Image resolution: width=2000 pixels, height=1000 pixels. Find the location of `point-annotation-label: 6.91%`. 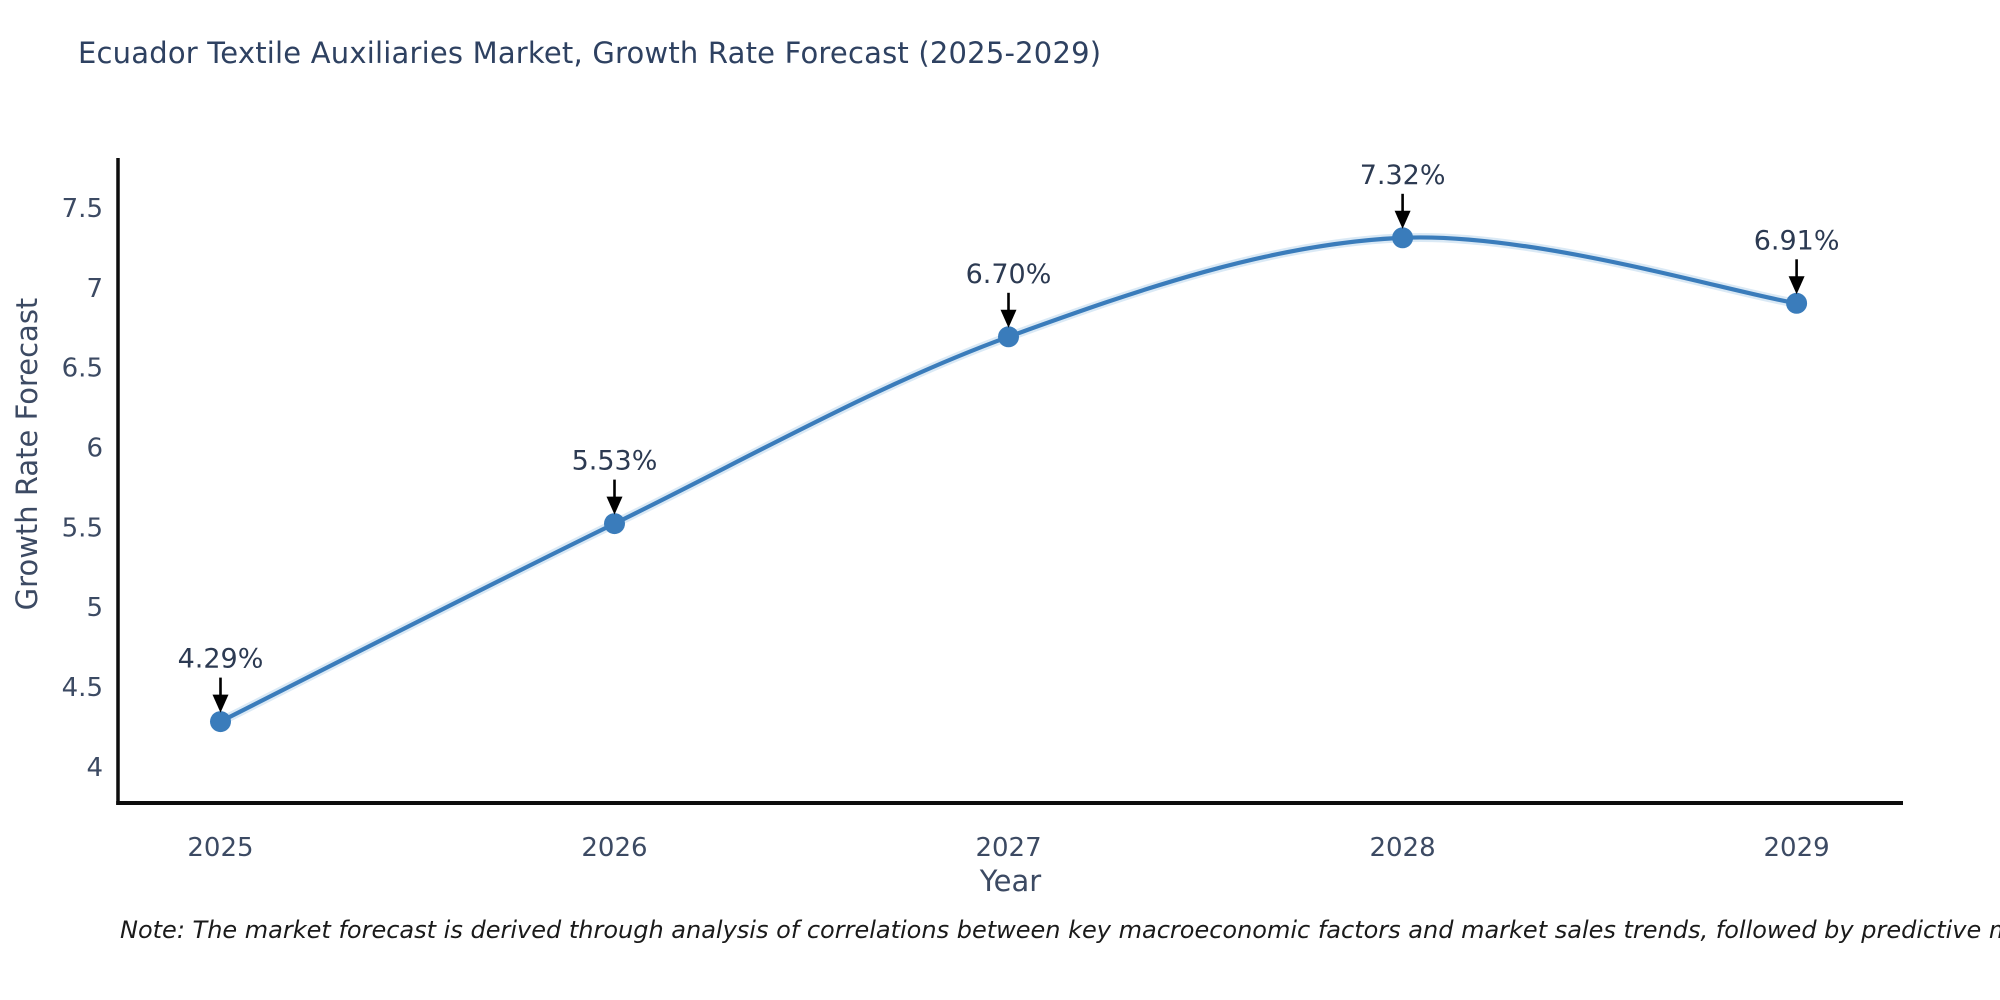

point-annotation-label: 6.91% is located at coordinates (1797, 240).